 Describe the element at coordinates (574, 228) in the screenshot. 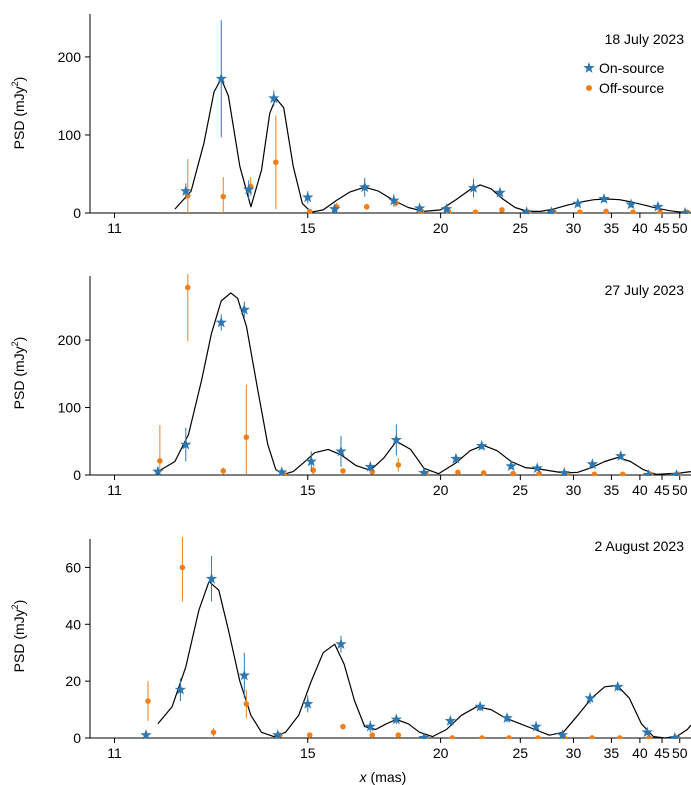

I see `x-tick-label: 30` at that location.